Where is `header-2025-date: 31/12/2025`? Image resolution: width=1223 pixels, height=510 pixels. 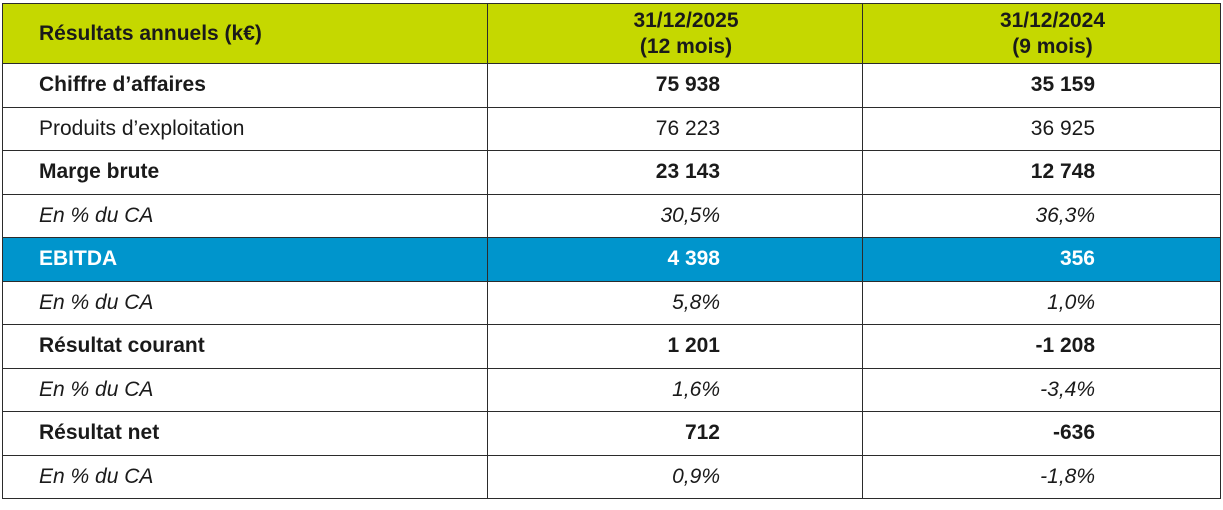
header-2025-date: 31/12/2025 is located at coordinates (686, 20).